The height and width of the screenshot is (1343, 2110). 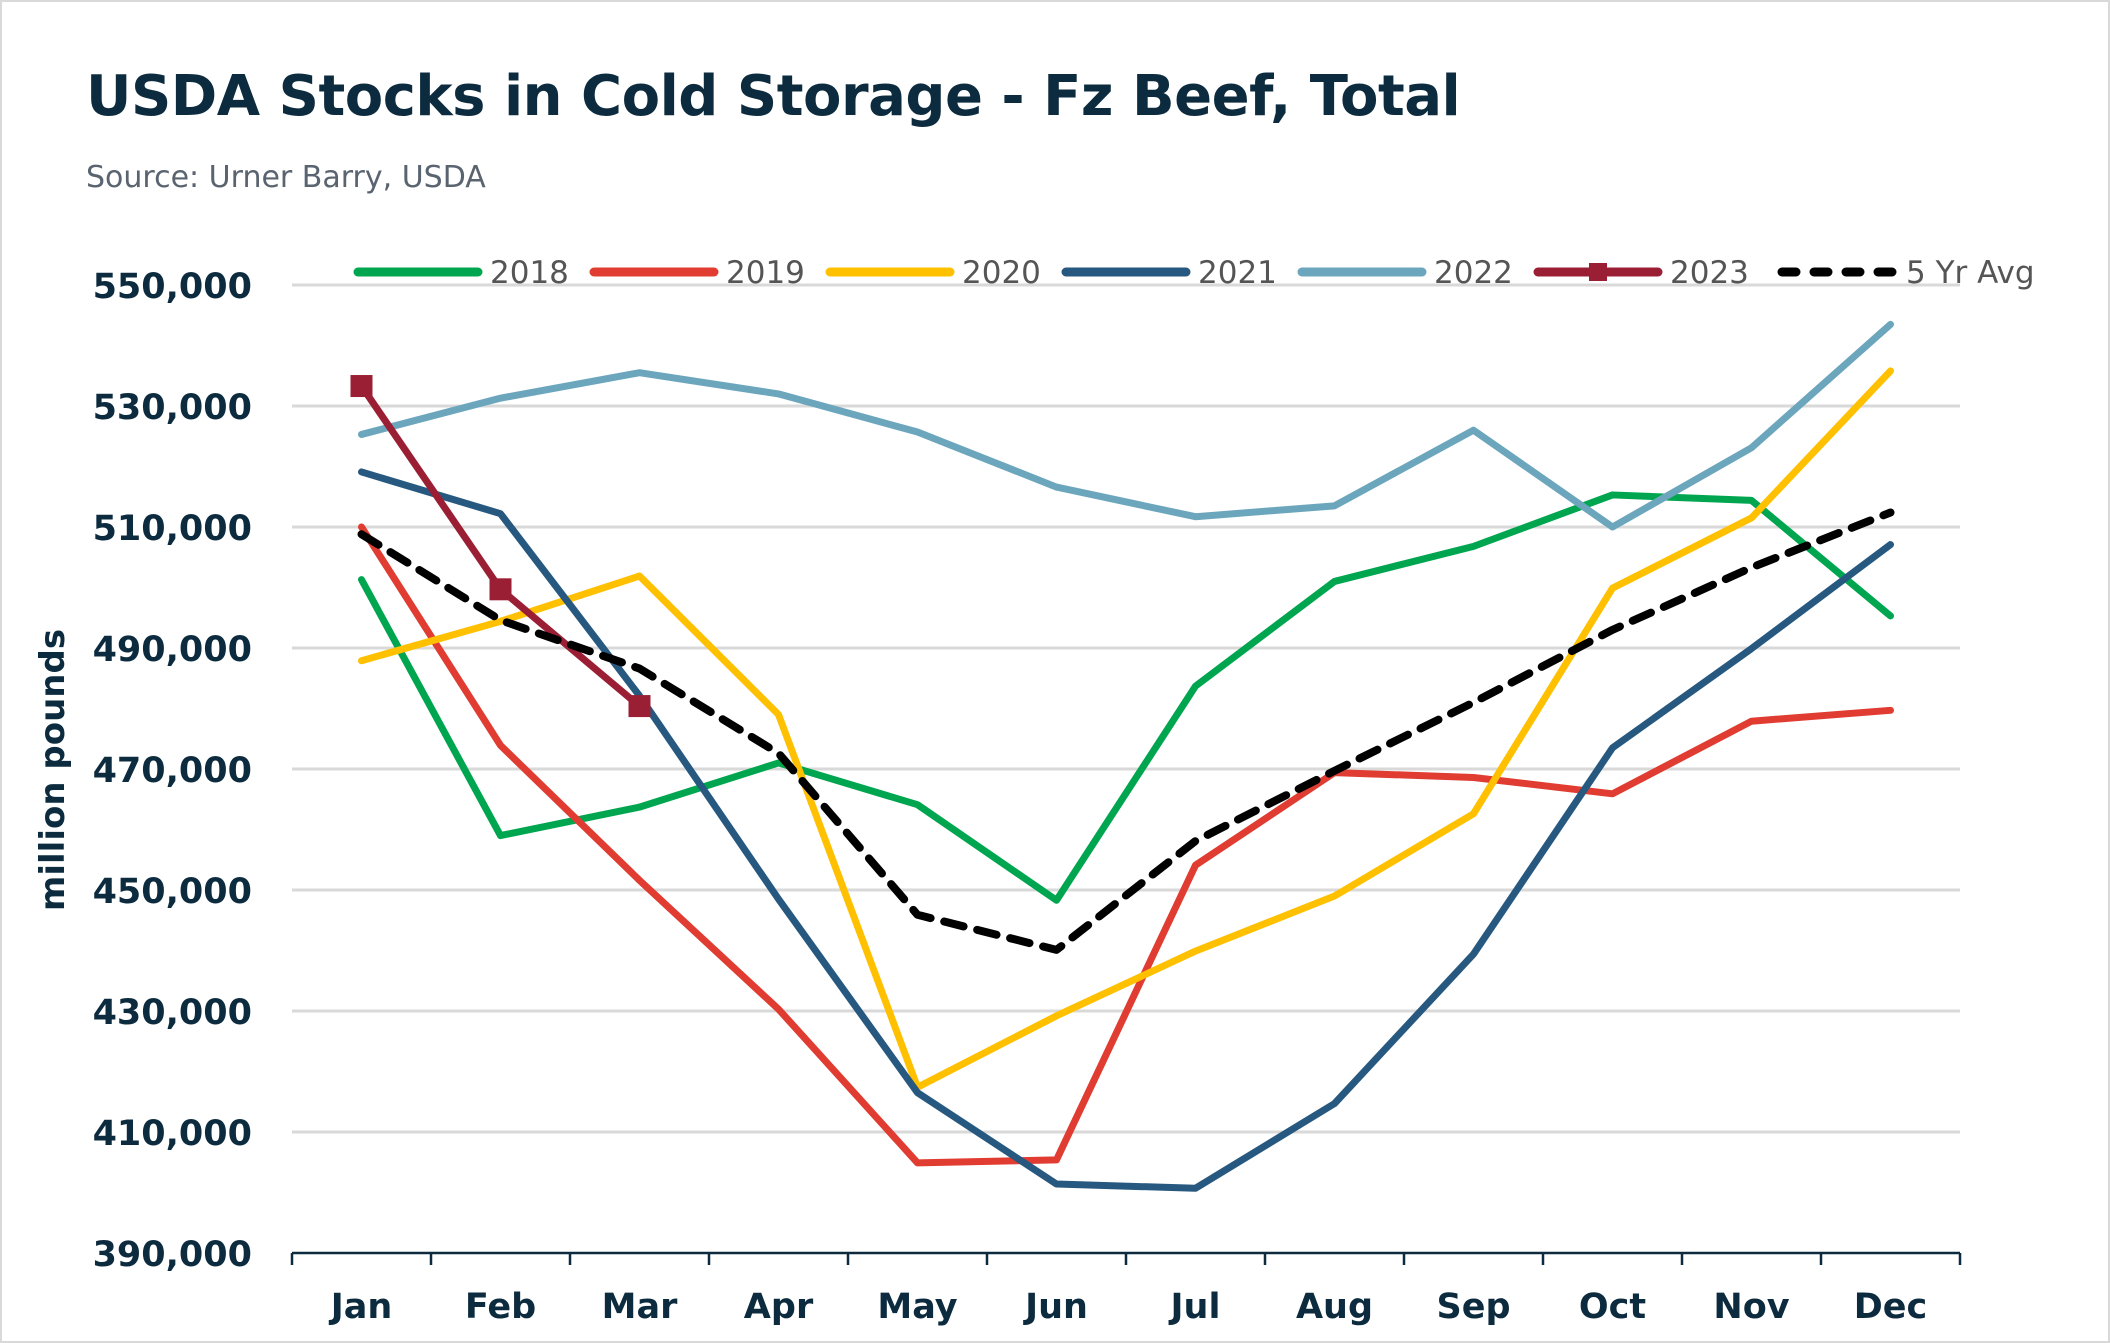 I want to click on x-tick-label: Sep, so click(x=1474, y=1307).